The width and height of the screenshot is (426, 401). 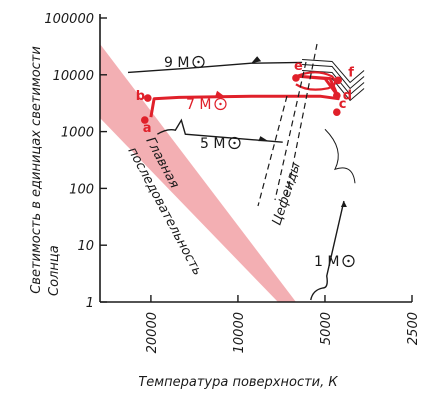 What do you see at coordinates (73, 76) in the screenshot?
I see `y-tick-label: 10000` at bounding box center [73, 76].